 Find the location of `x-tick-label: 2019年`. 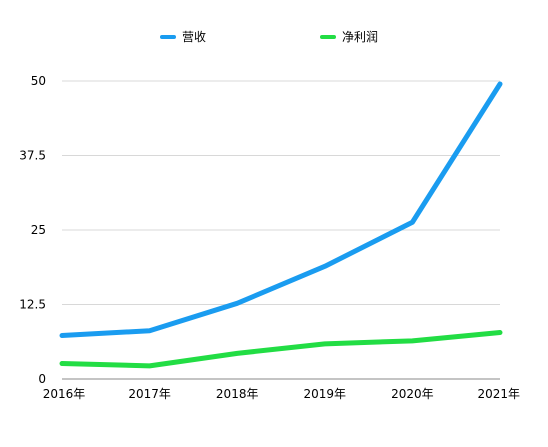

x-tick-label: 2019年 is located at coordinates (325, 394).